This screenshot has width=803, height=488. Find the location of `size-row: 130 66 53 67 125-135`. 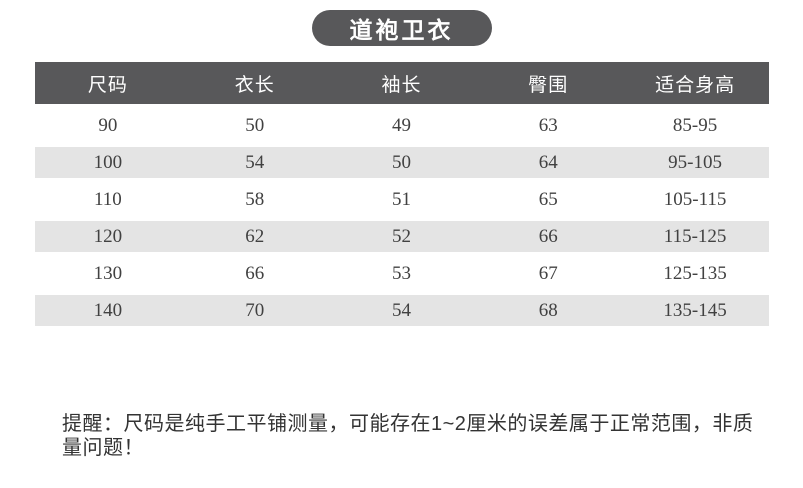

size-row: 130 66 53 67 125-135 is located at coordinates (401, 273).